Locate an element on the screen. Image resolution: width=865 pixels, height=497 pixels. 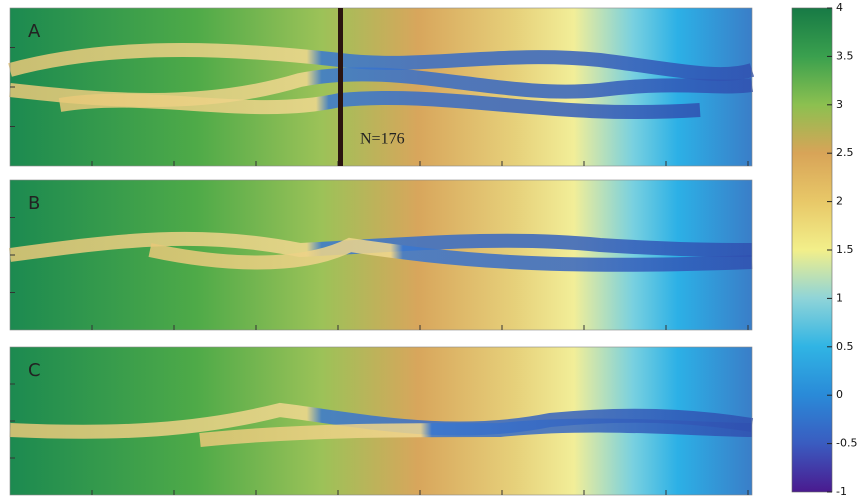
panel-label: B is located at coordinates (34, 203).